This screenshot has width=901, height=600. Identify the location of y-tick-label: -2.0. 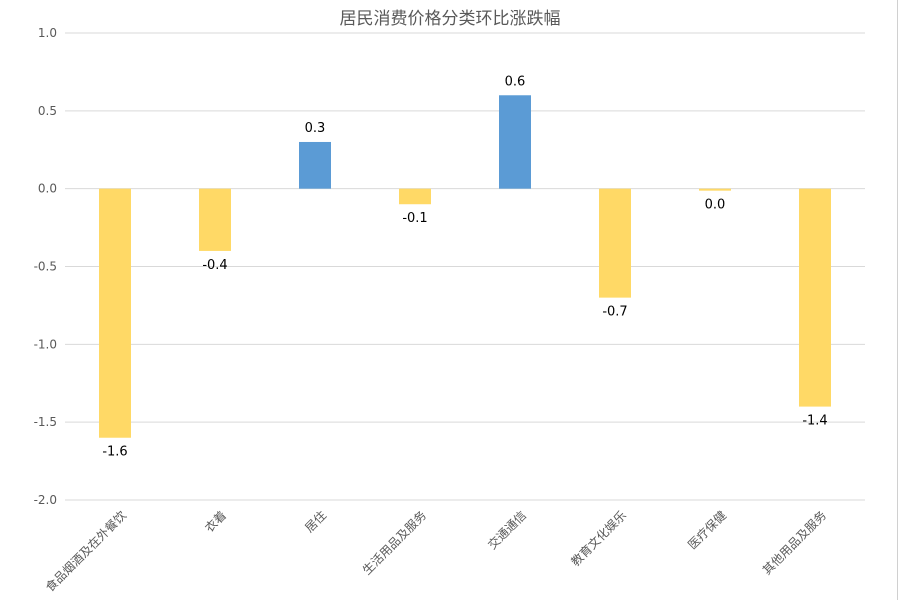
(45, 500).